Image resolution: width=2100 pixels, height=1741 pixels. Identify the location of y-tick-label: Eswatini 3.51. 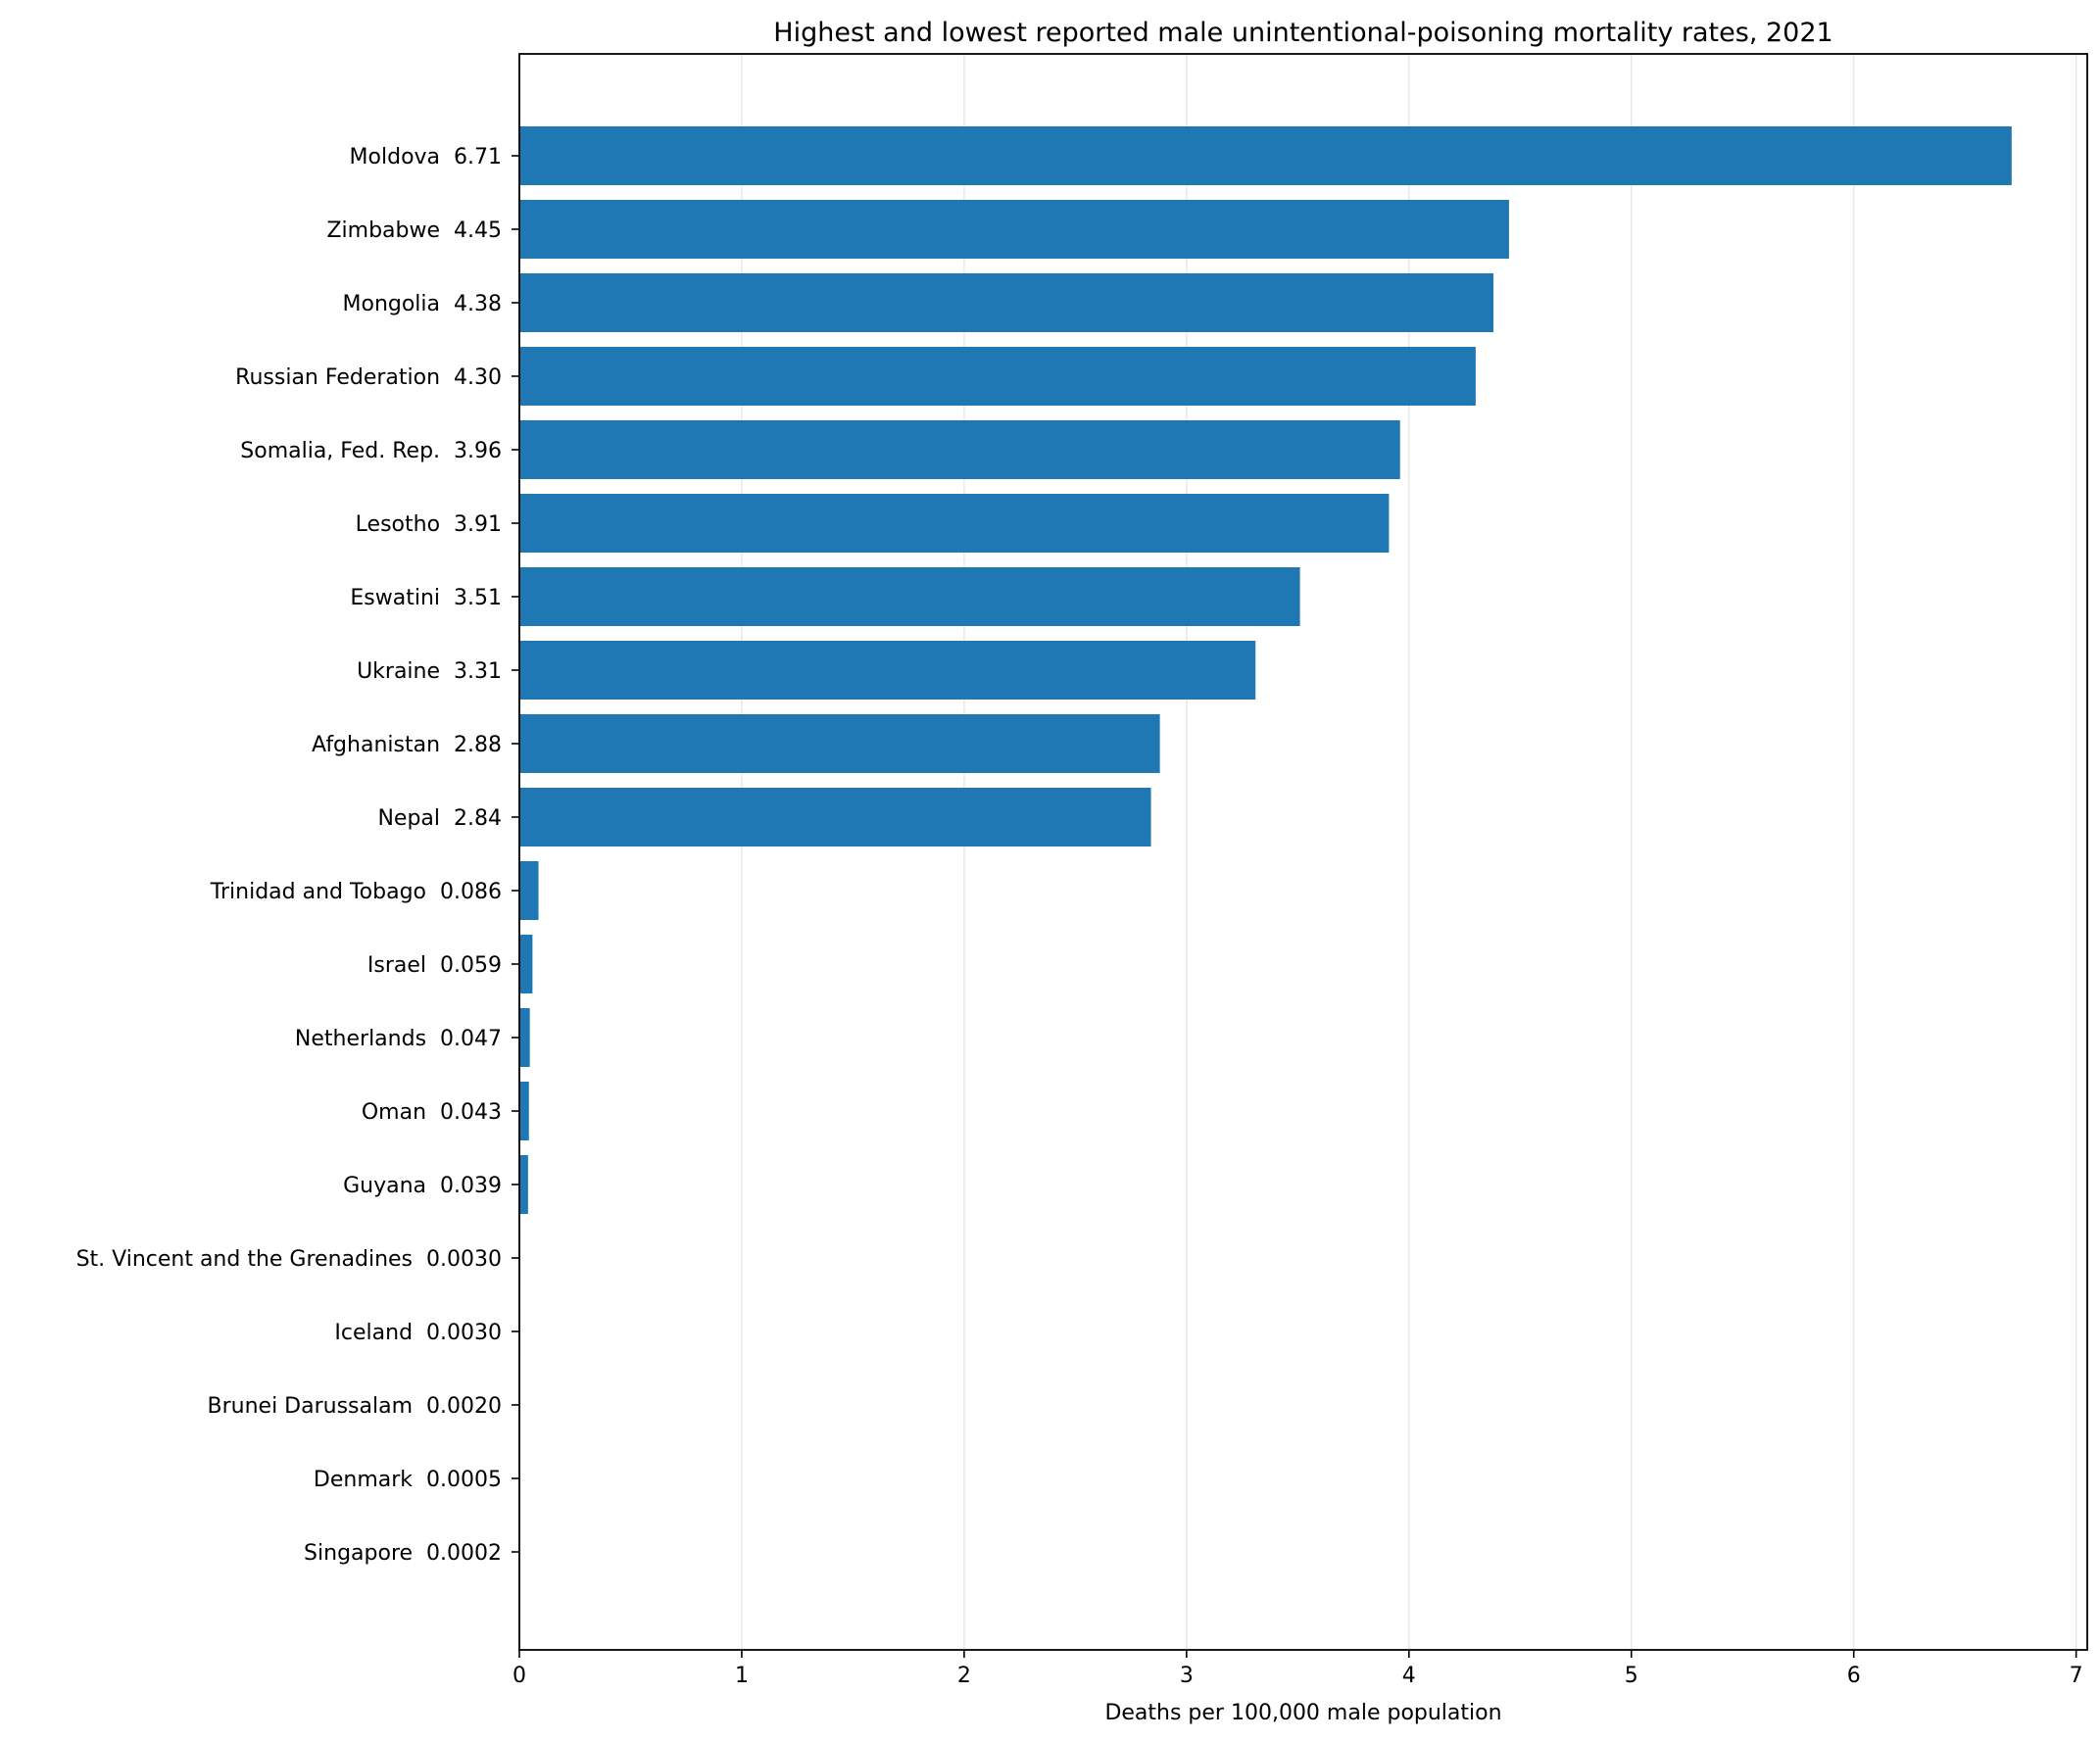
(426, 598).